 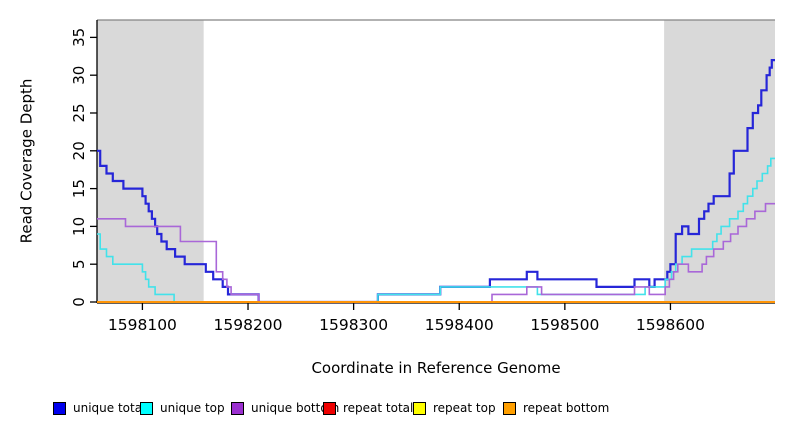 What do you see at coordinates (464, 408) in the screenshot?
I see `legend-label-repeat-top: repeat top` at bounding box center [464, 408].